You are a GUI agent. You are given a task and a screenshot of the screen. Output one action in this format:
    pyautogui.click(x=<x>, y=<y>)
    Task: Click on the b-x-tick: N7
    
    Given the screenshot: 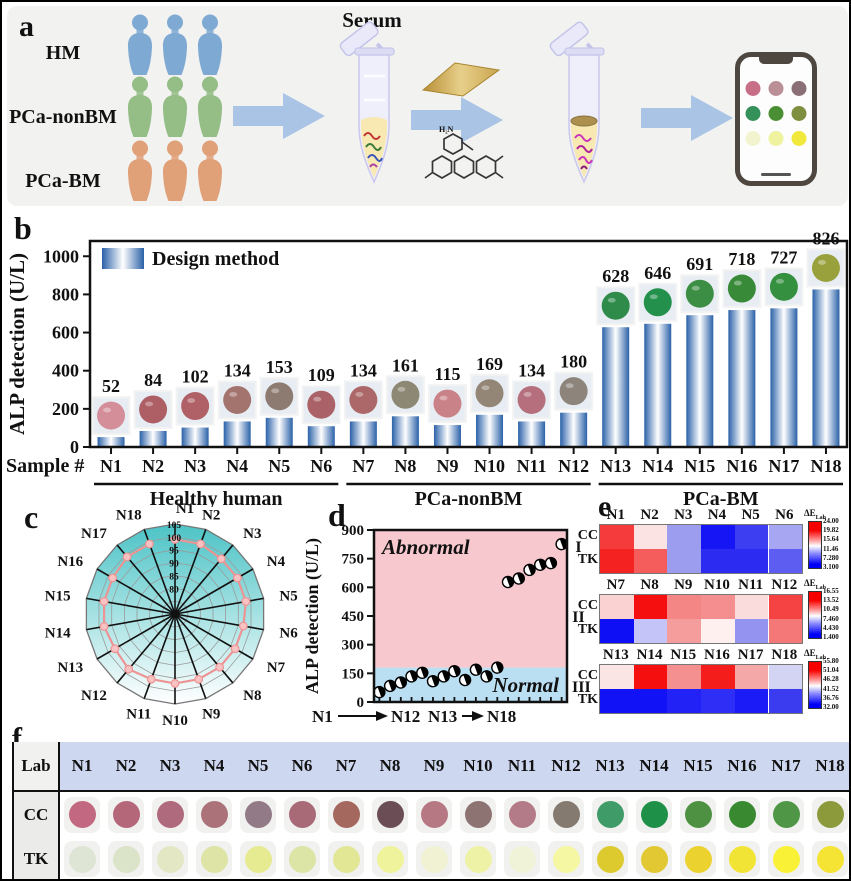 What is the action you would take?
    pyautogui.click(x=363, y=466)
    